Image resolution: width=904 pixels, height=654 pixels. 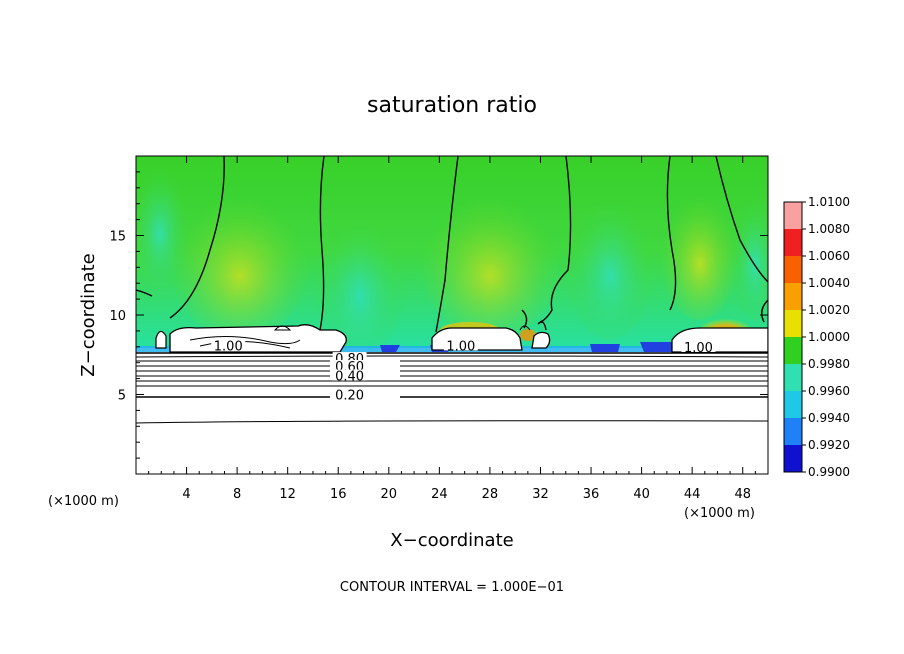 What do you see at coordinates (240, 260) in the screenshot?
I see `yellow-region-left` at bounding box center [240, 260].